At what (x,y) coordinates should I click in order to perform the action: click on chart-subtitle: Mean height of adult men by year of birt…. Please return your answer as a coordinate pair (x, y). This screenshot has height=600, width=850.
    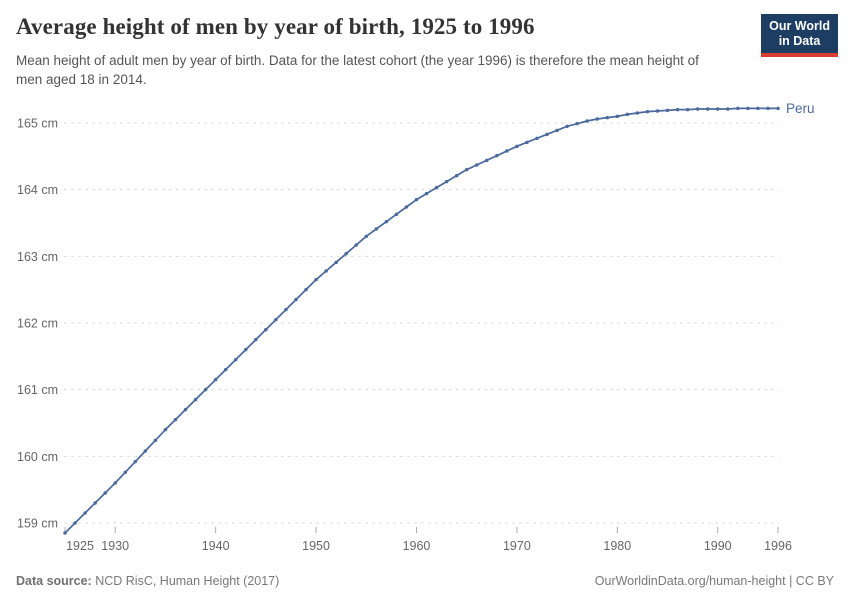
    Looking at the image, I should click on (357, 70).